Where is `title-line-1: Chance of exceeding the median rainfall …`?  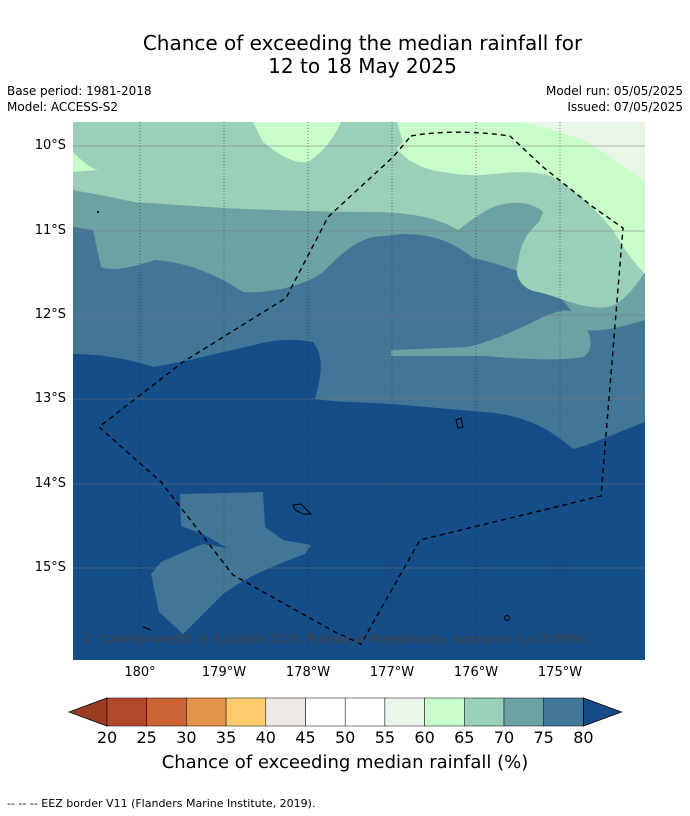
title-line-1: Chance of exceeding the median rainfall … is located at coordinates (362, 43).